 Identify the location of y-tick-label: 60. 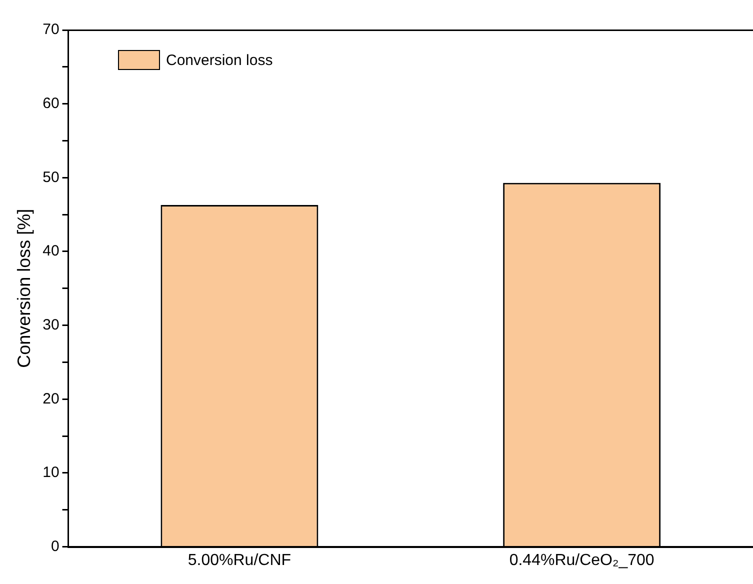
(51, 103).